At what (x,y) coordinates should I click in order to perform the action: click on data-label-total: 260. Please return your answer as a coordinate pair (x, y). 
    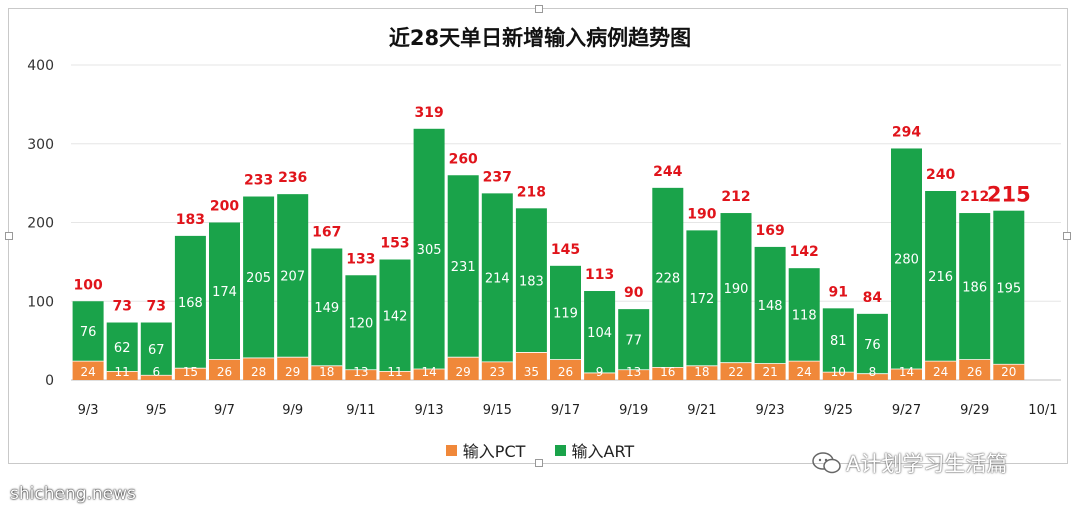
    Looking at the image, I should click on (463, 159).